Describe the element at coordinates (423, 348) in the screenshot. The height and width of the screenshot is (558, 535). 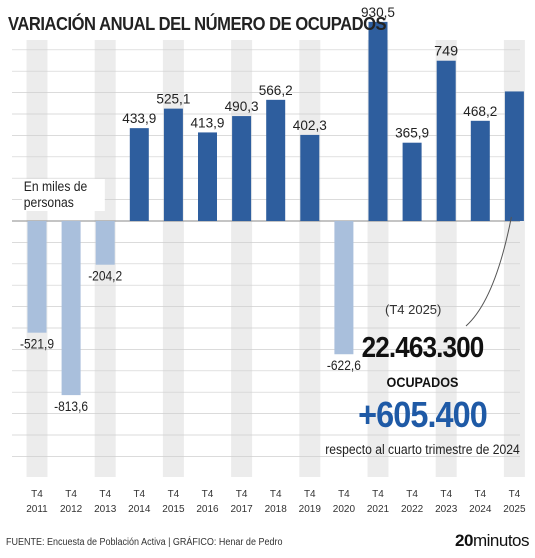
I see `callout-total: 22.463.300` at that location.